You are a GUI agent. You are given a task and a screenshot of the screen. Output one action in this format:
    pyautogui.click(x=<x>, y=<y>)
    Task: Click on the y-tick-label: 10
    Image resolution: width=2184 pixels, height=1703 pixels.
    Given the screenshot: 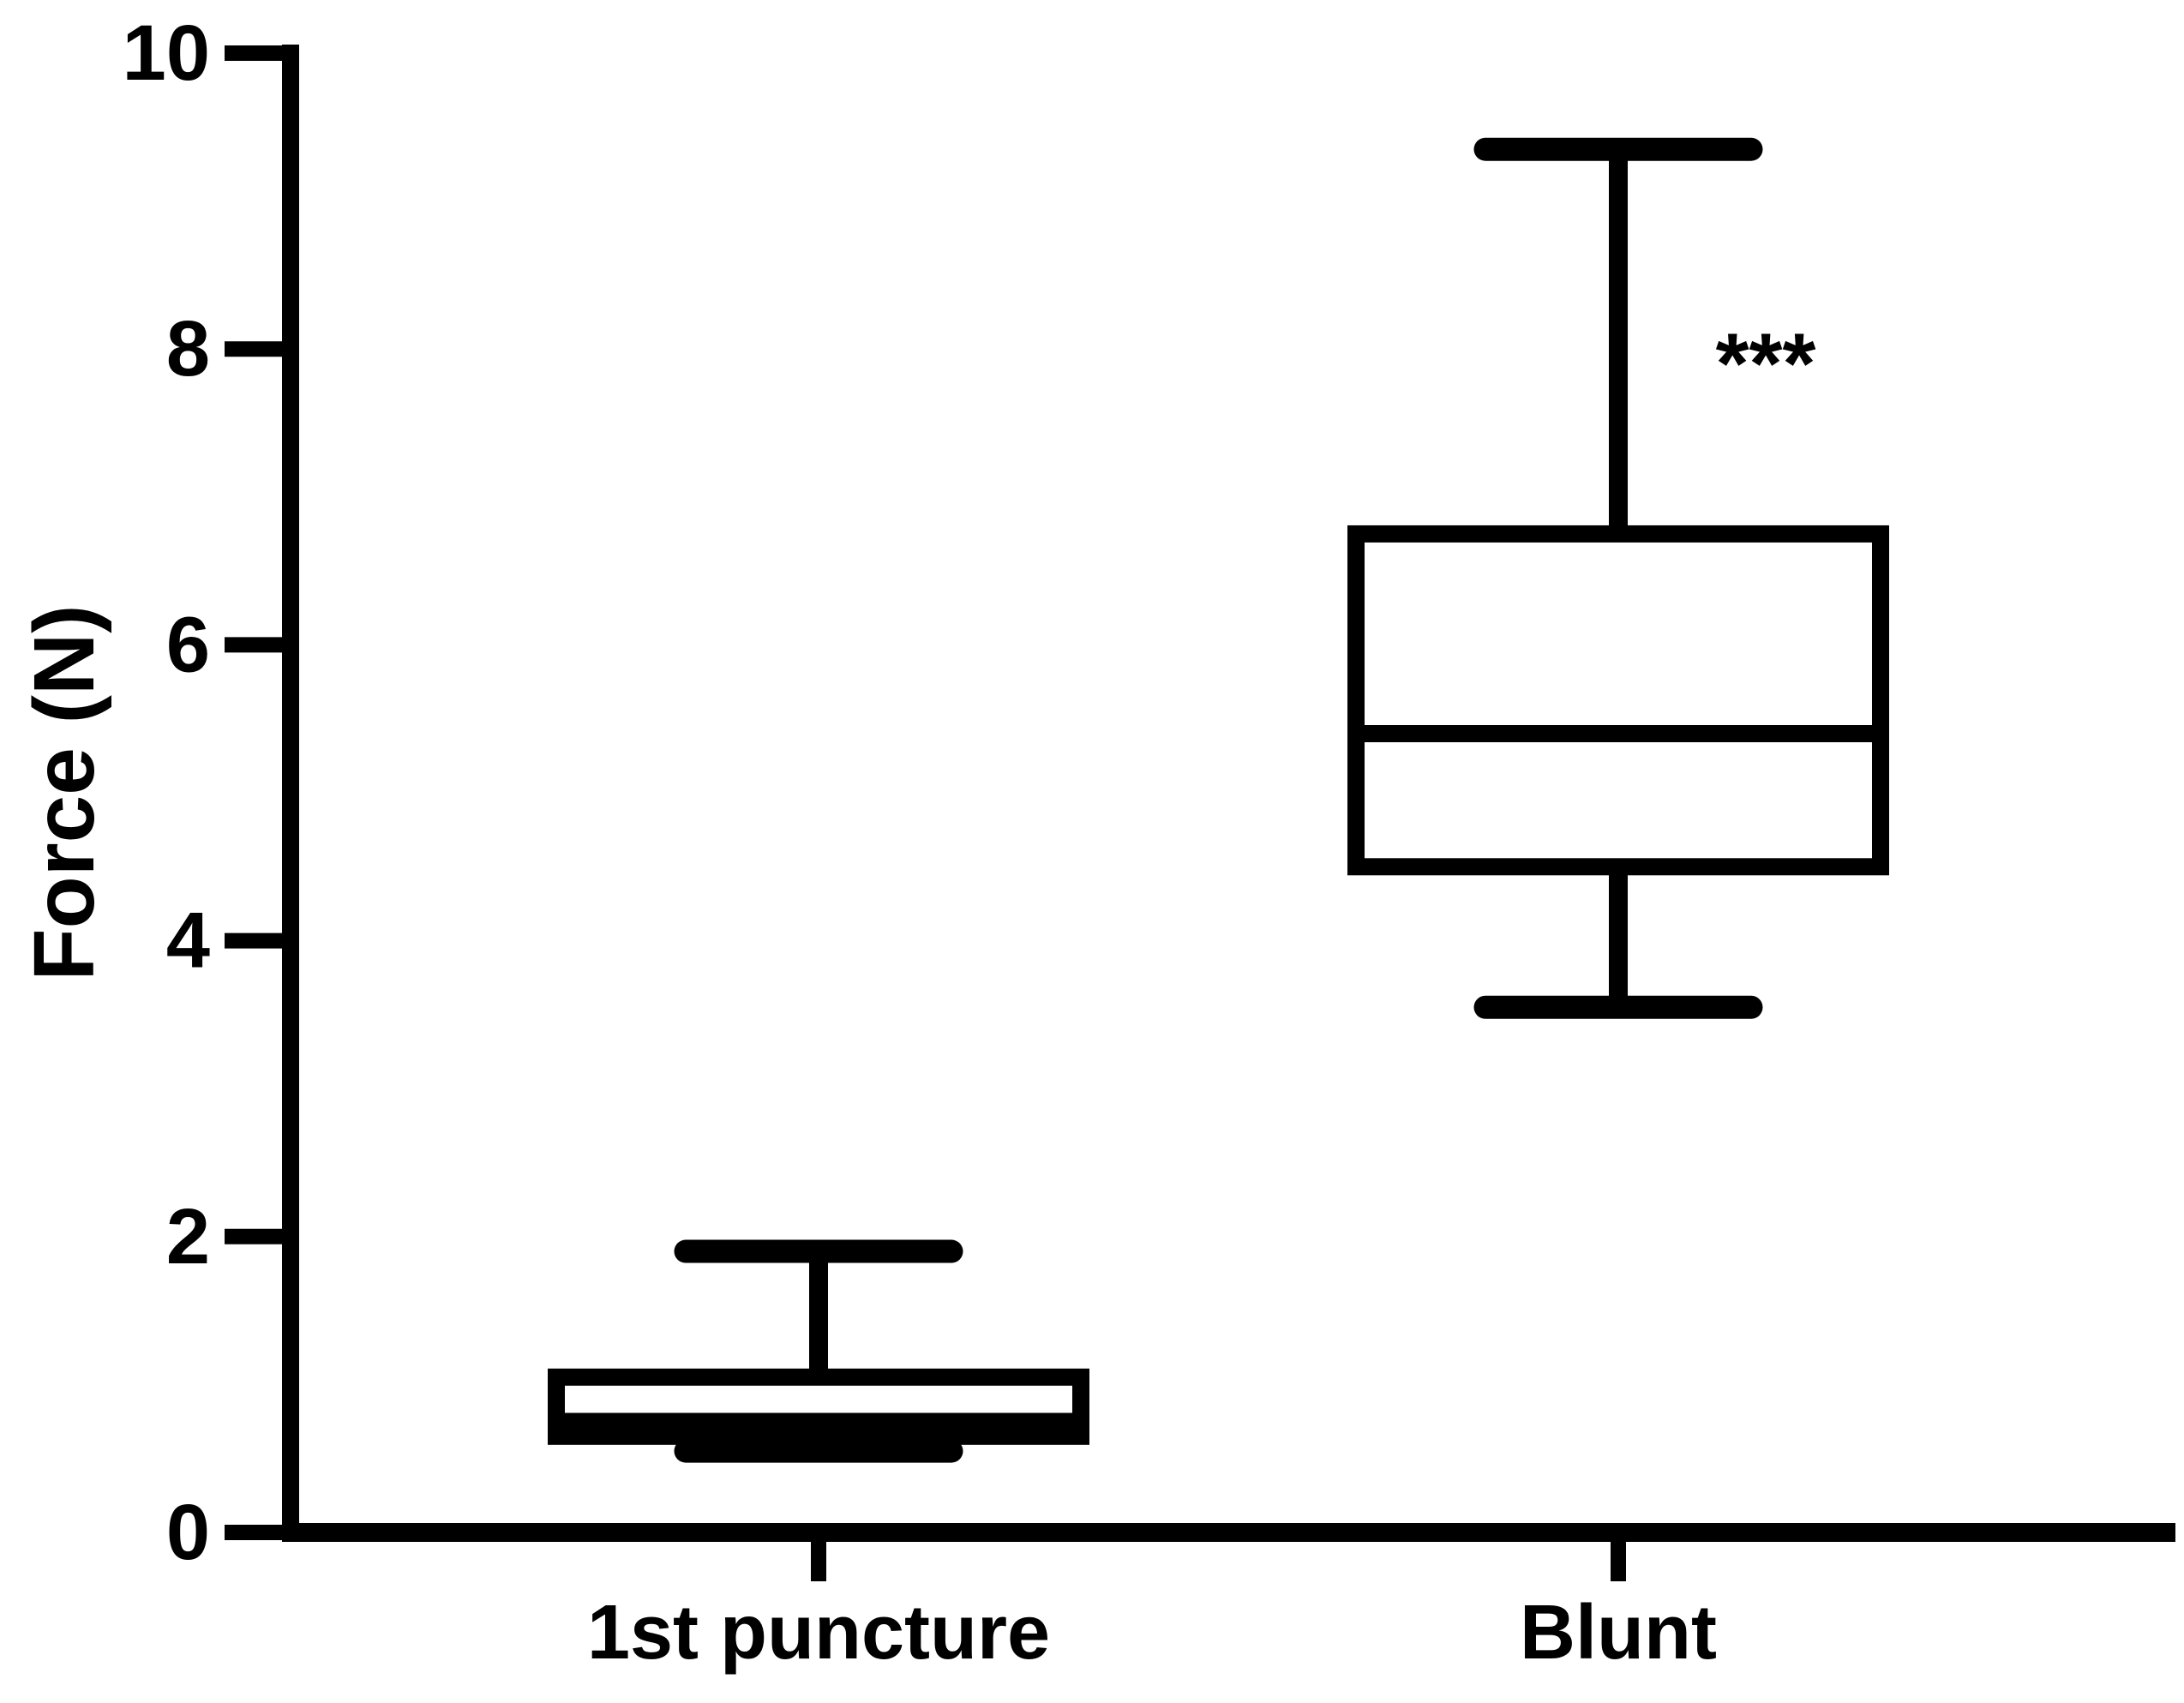 What is the action you would take?
    pyautogui.click(x=166, y=53)
    